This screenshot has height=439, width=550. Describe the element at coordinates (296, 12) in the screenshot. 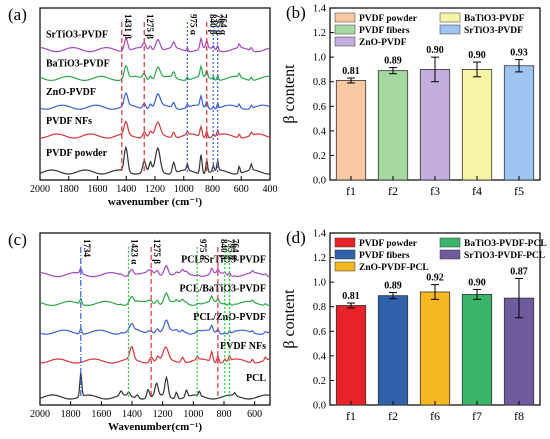

I see `panel-letter: (b)` at that location.